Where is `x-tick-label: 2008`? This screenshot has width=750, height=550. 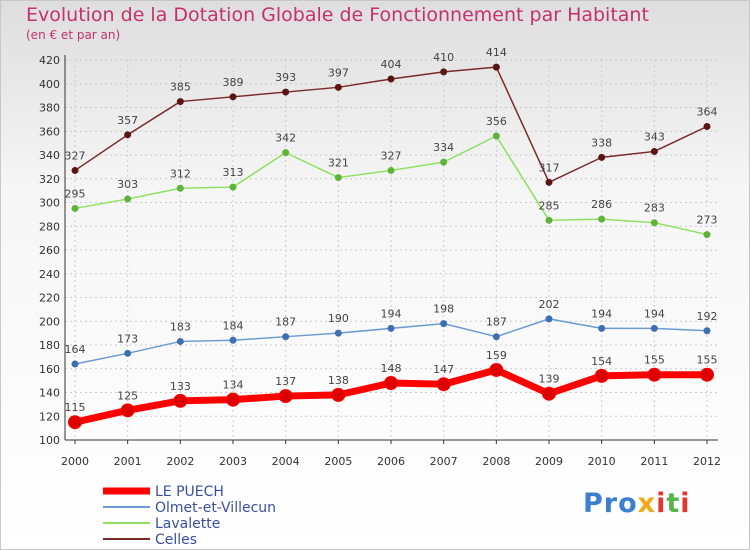
x-tick-label: 2008 is located at coordinates (496, 461).